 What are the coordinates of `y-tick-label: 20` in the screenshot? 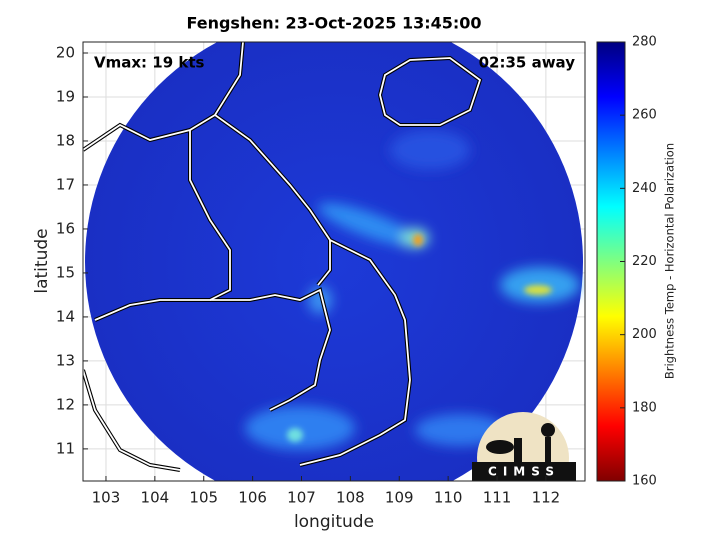 It's located at (65, 52).